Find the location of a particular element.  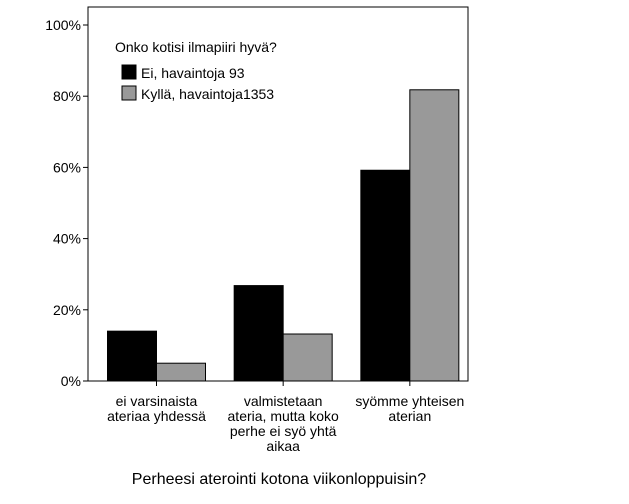

x-tick-label-line: perhe ei syö yhtä is located at coordinates (283, 431).